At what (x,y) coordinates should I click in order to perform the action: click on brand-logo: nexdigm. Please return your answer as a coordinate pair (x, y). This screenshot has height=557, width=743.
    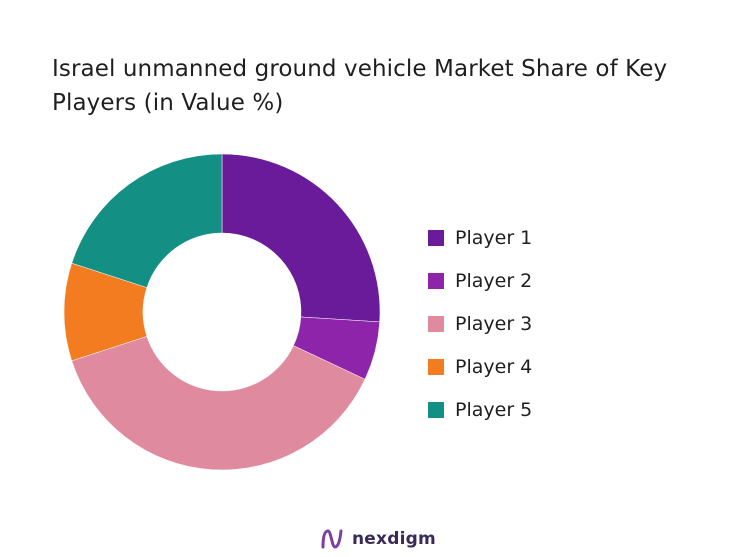
    Looking at the image, I should click on (378, 539).